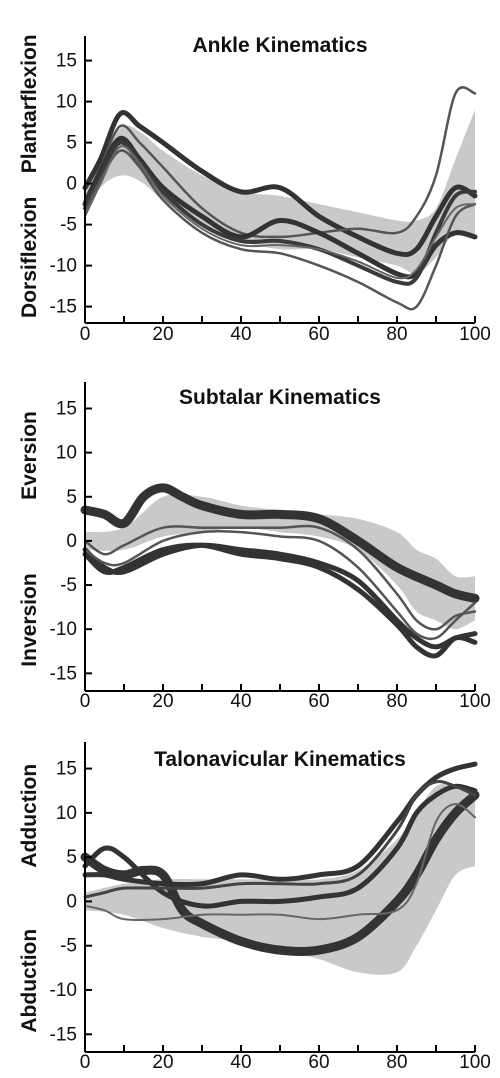 Image resolution: width=500 pixels, height=1078 pixels. Describe the element at coordinates (29, 103) in the screenshot. I see `y-label-positive: Plantarflexion` at that location.